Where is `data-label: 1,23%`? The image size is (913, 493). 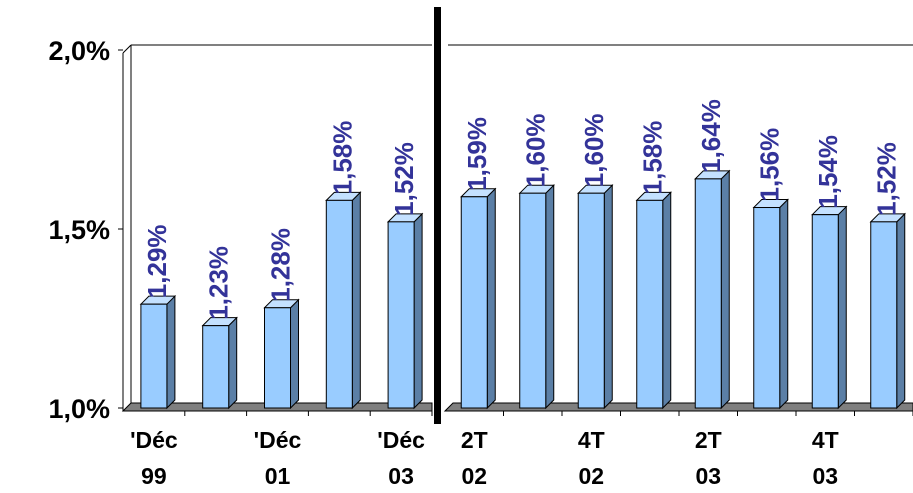
data-label: 1,23% is located at coordinates (219, 283).